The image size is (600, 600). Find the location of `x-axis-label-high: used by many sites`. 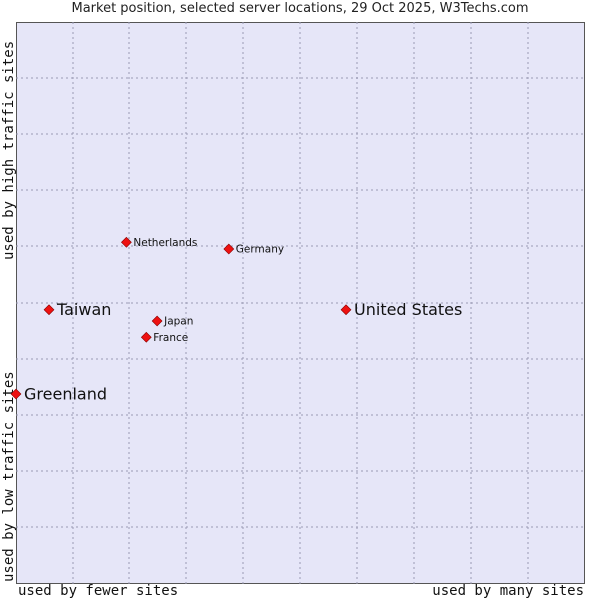

x-axis-label-high: used by many sites is located at coordinates (508, 591).